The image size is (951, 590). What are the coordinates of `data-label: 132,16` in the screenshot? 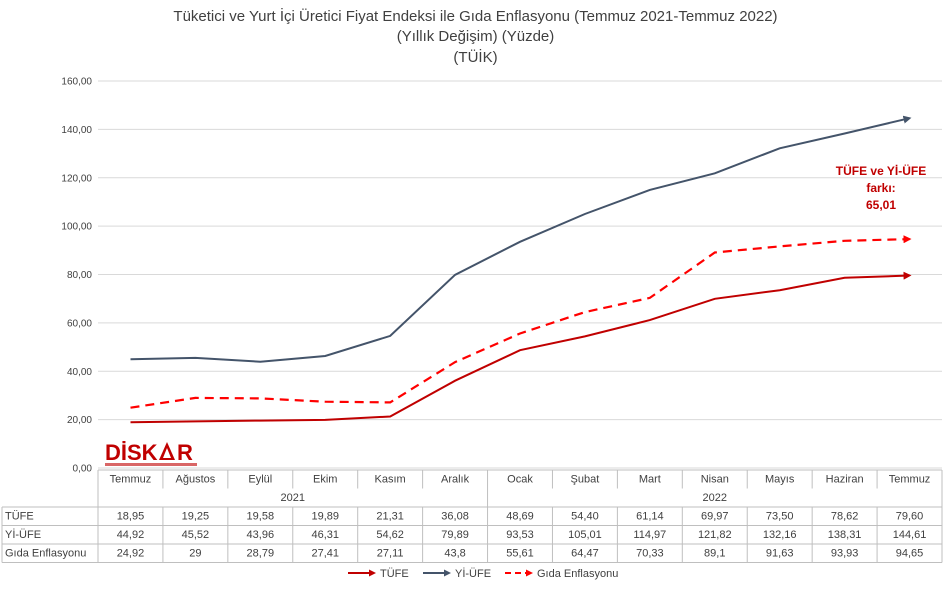 It's located at (780, 535).